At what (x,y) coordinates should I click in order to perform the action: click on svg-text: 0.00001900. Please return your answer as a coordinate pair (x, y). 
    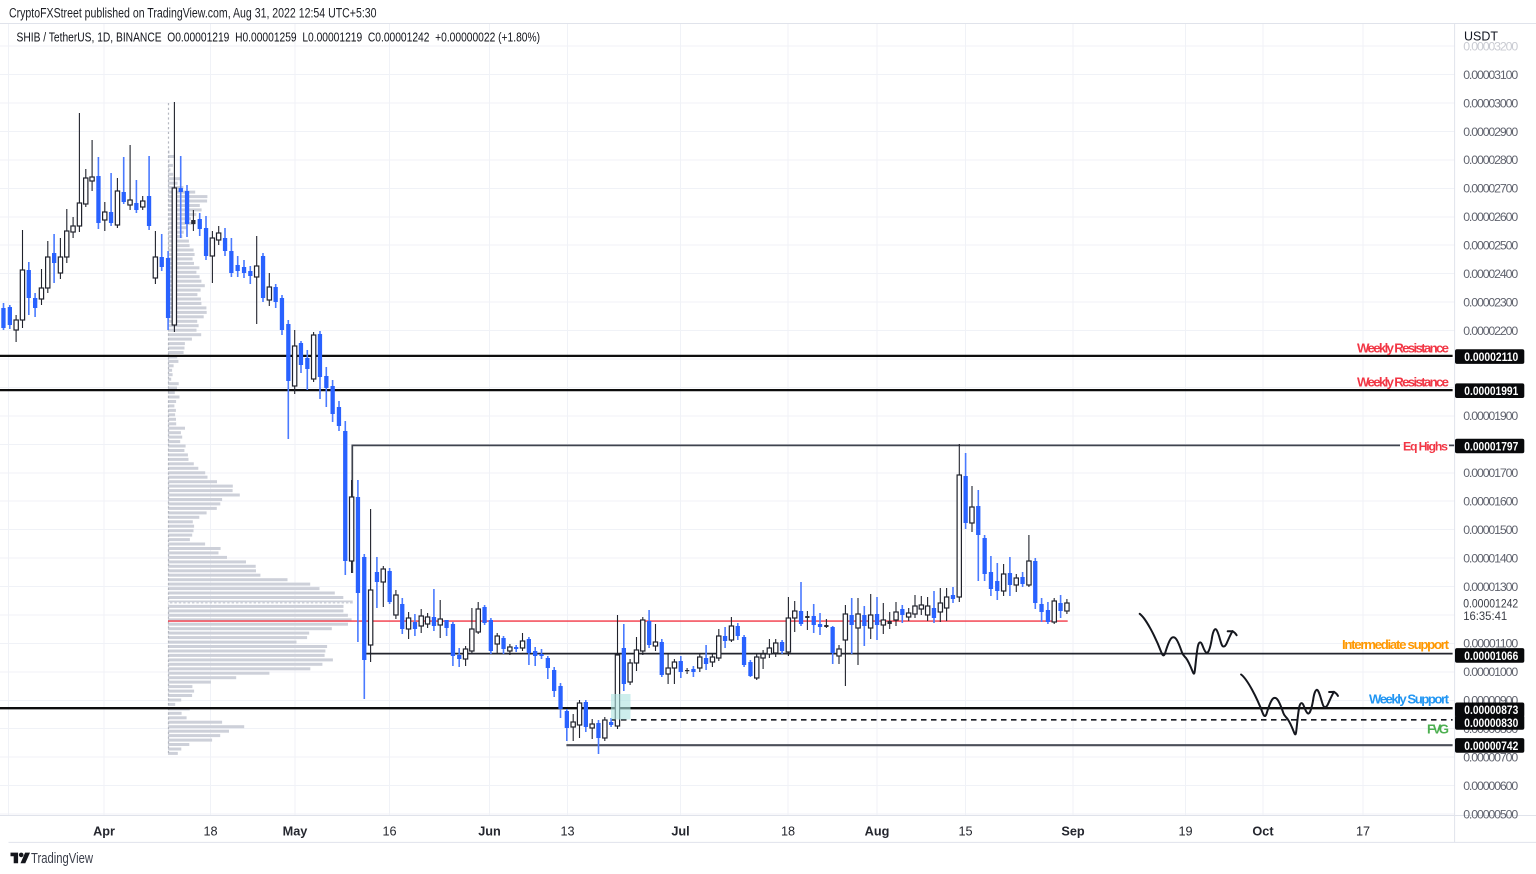
    Looking at the image, I should click on (1490, 416).